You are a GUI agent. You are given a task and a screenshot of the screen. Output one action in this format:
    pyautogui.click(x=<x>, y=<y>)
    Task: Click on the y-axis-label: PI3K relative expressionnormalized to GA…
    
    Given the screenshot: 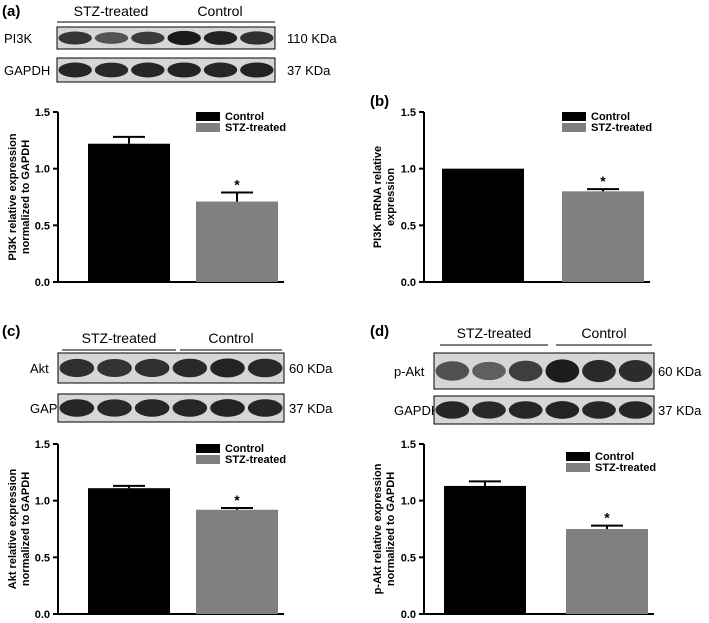 What is the action you would take?
    pyautogui.click(x=19, y=196)
    